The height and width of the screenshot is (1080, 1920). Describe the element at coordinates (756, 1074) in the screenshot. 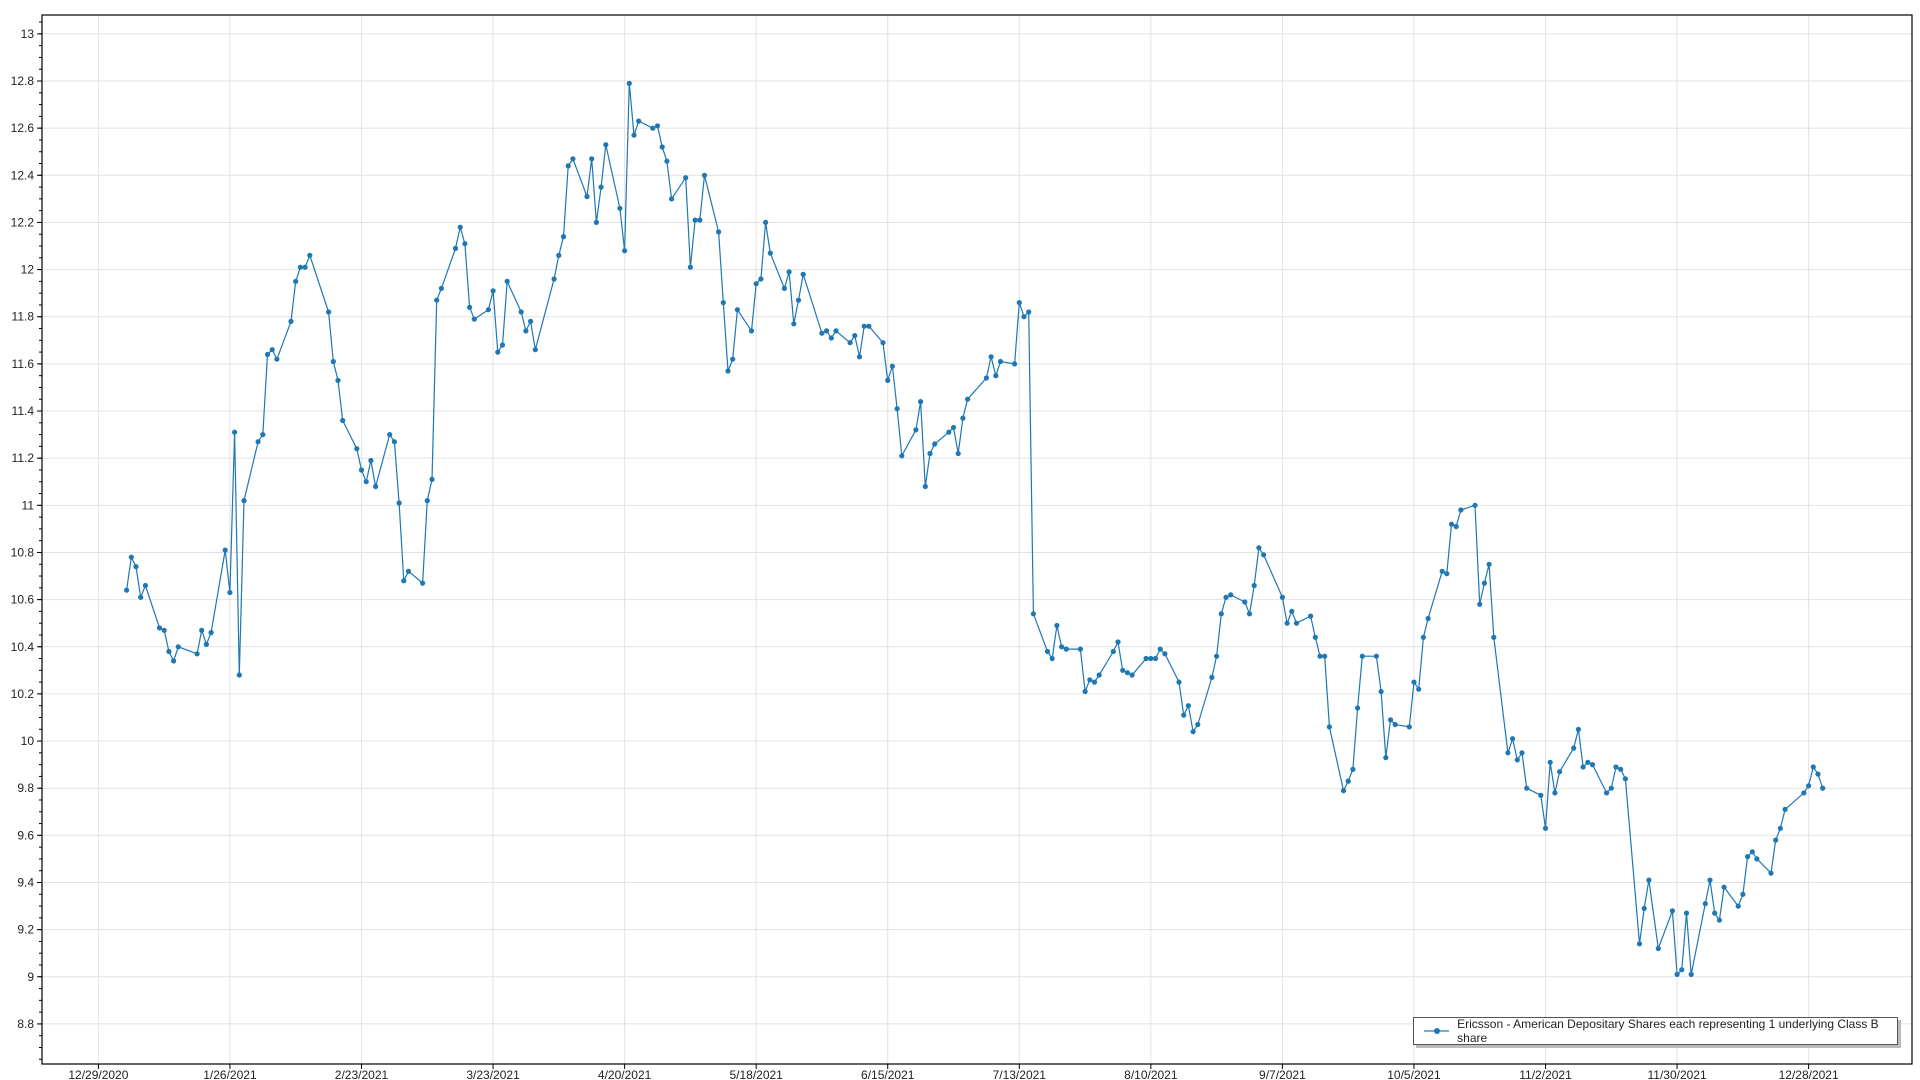

I see `x-tick-label: 5/18/2021` at that location.